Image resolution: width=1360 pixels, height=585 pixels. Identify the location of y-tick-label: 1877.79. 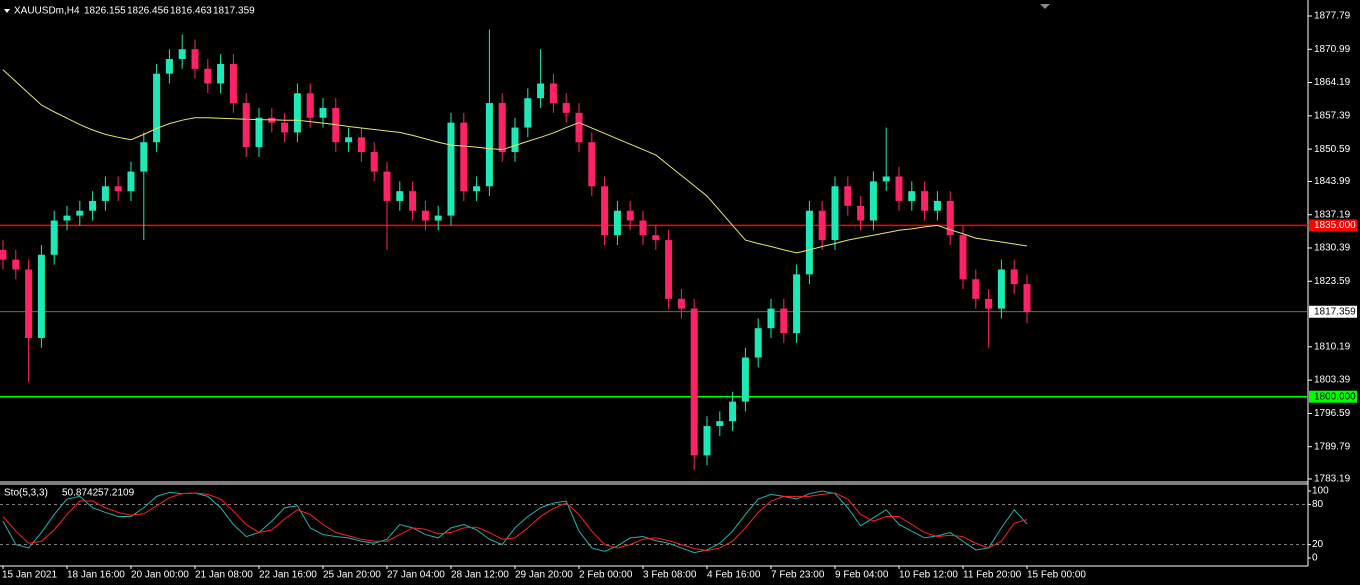
(1332, 16).